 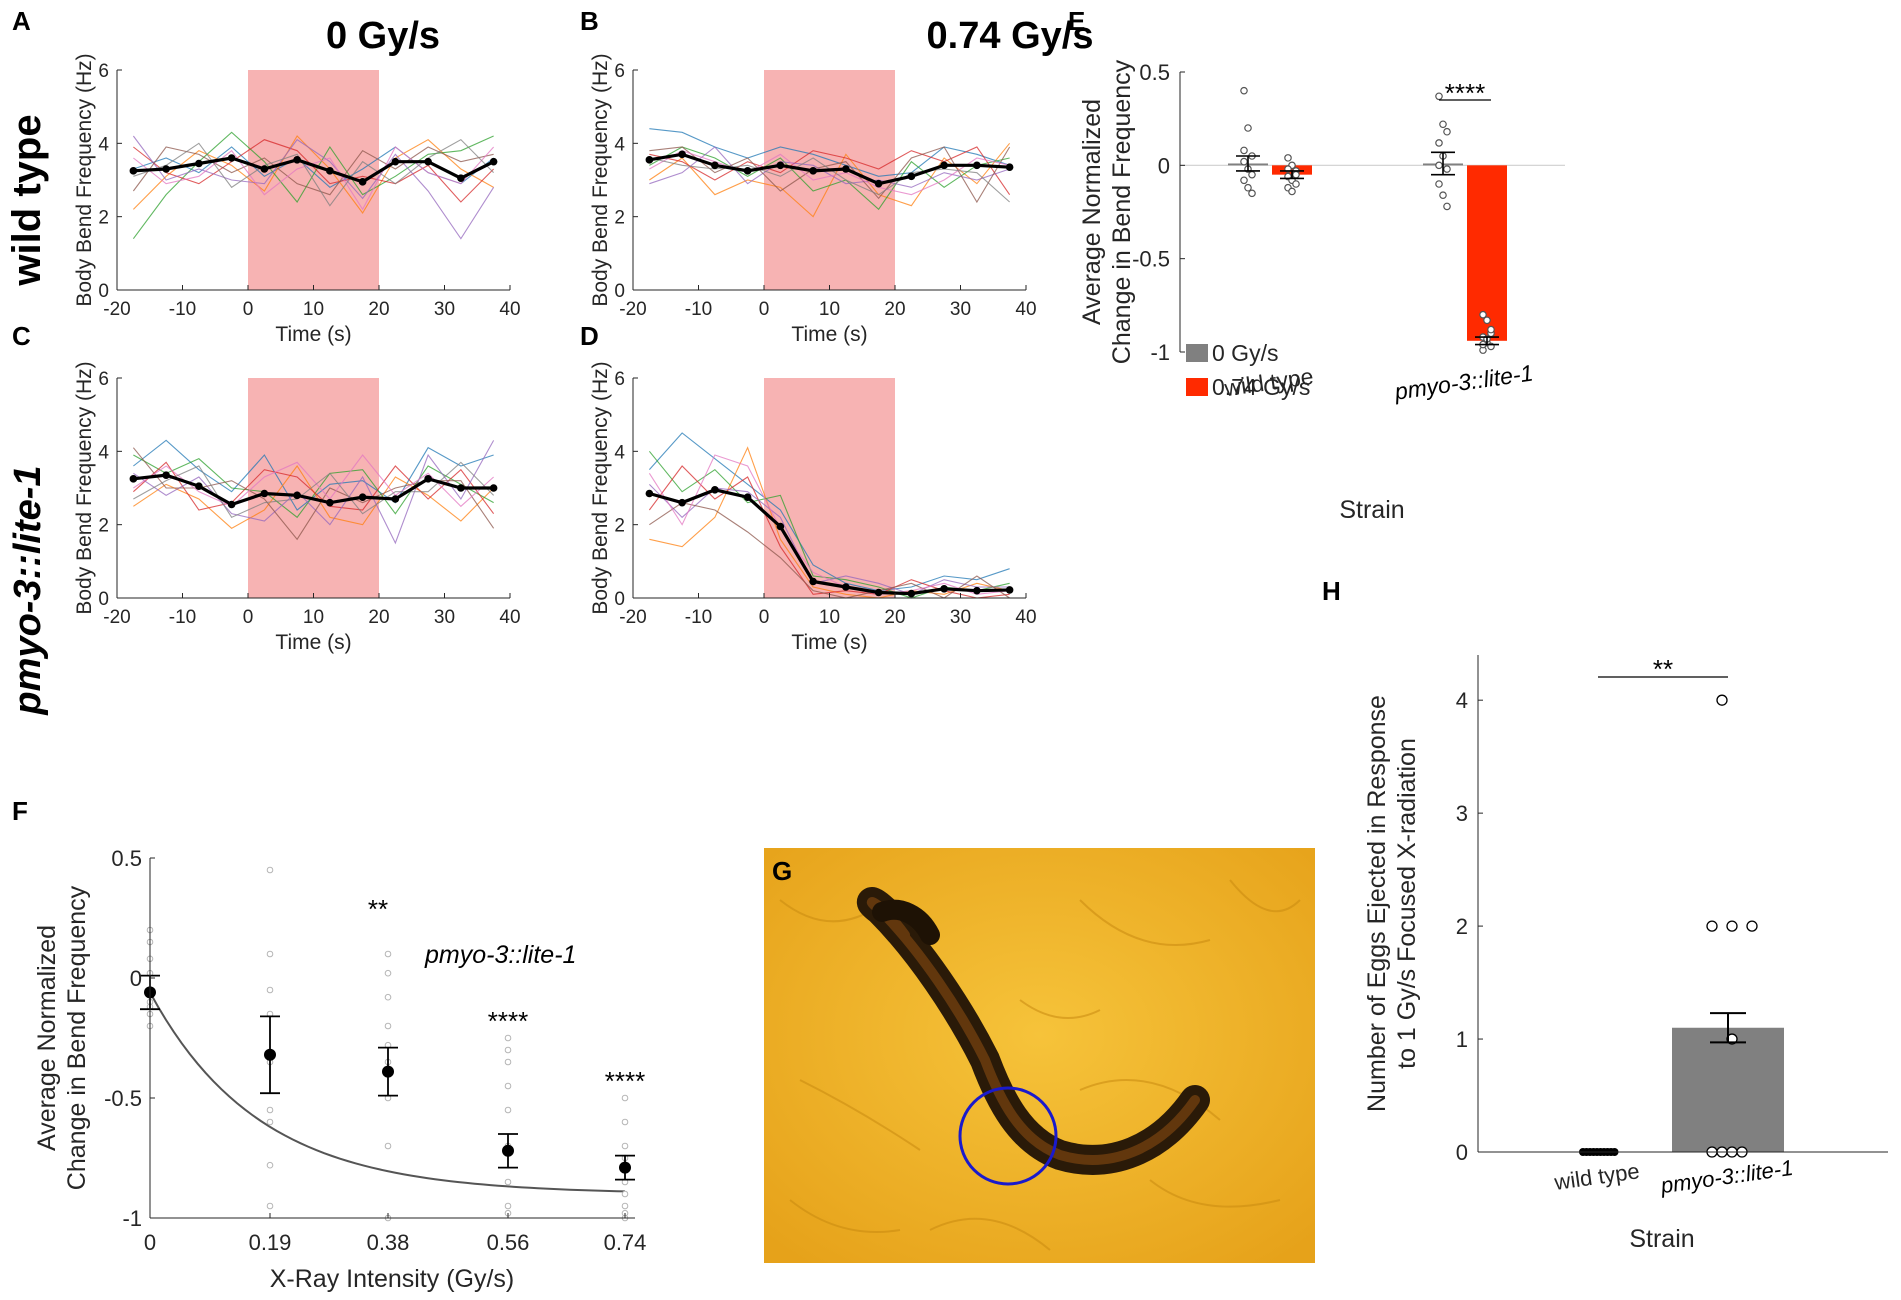 I want to click on y-axis-label-line2: to 1 Gy/s Focused X-radiation, so click(x=1407, y=903).